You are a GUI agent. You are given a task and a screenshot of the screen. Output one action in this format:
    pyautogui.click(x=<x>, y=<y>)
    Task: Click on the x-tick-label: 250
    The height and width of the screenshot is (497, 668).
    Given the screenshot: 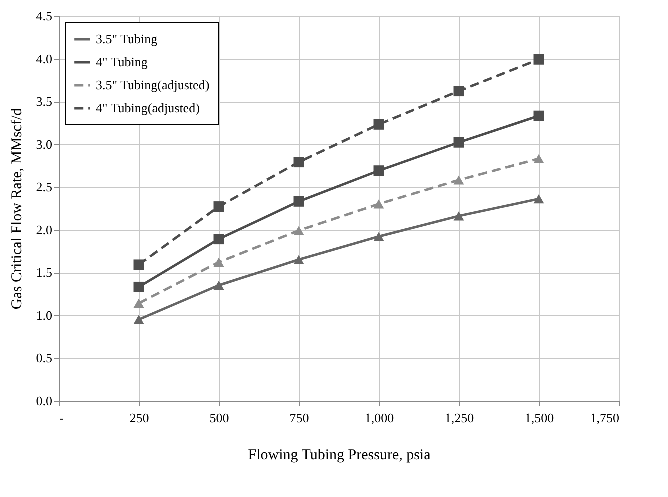 What is the action you would take?
    pyautogui.click(x=140, y=418)
    